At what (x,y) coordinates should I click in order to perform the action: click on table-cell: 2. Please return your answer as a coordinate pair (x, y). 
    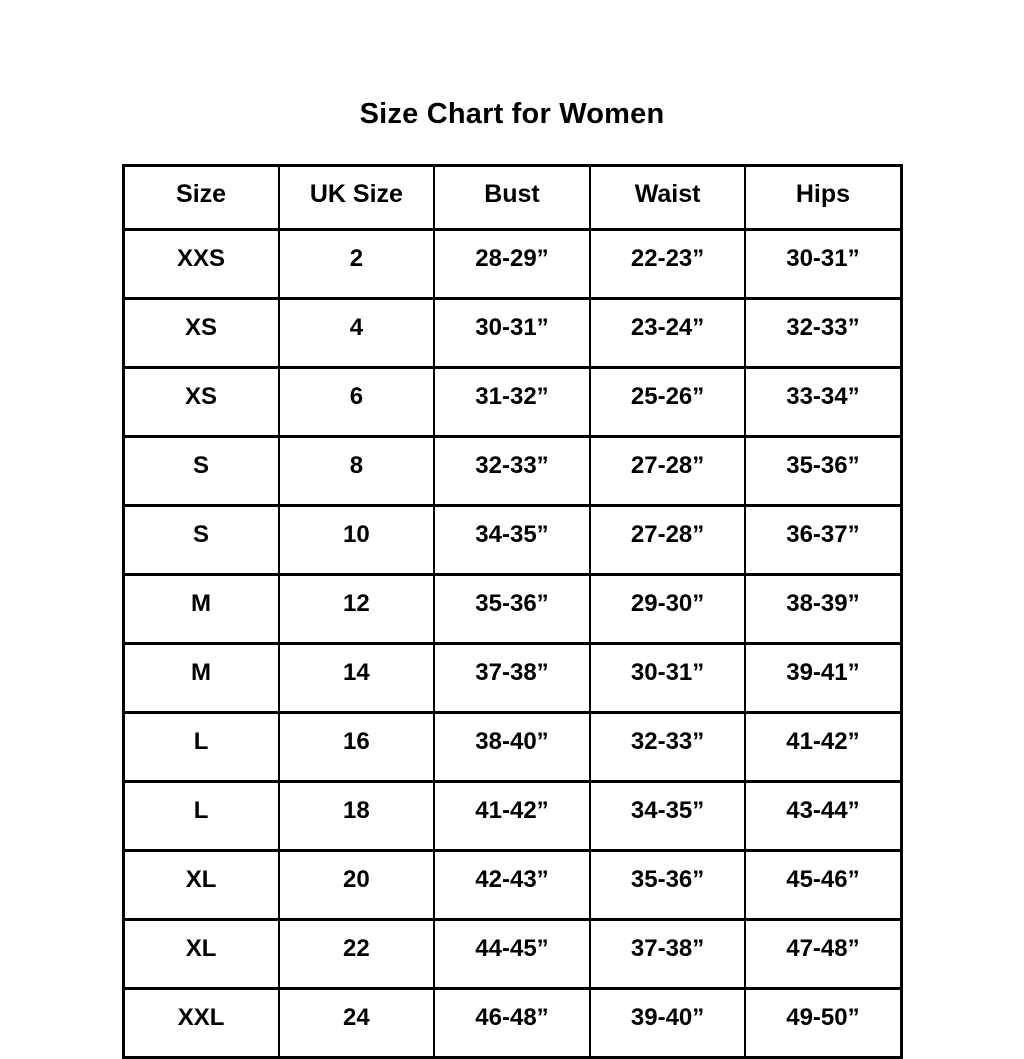
    Looking at the image, I should click on (356, 264).